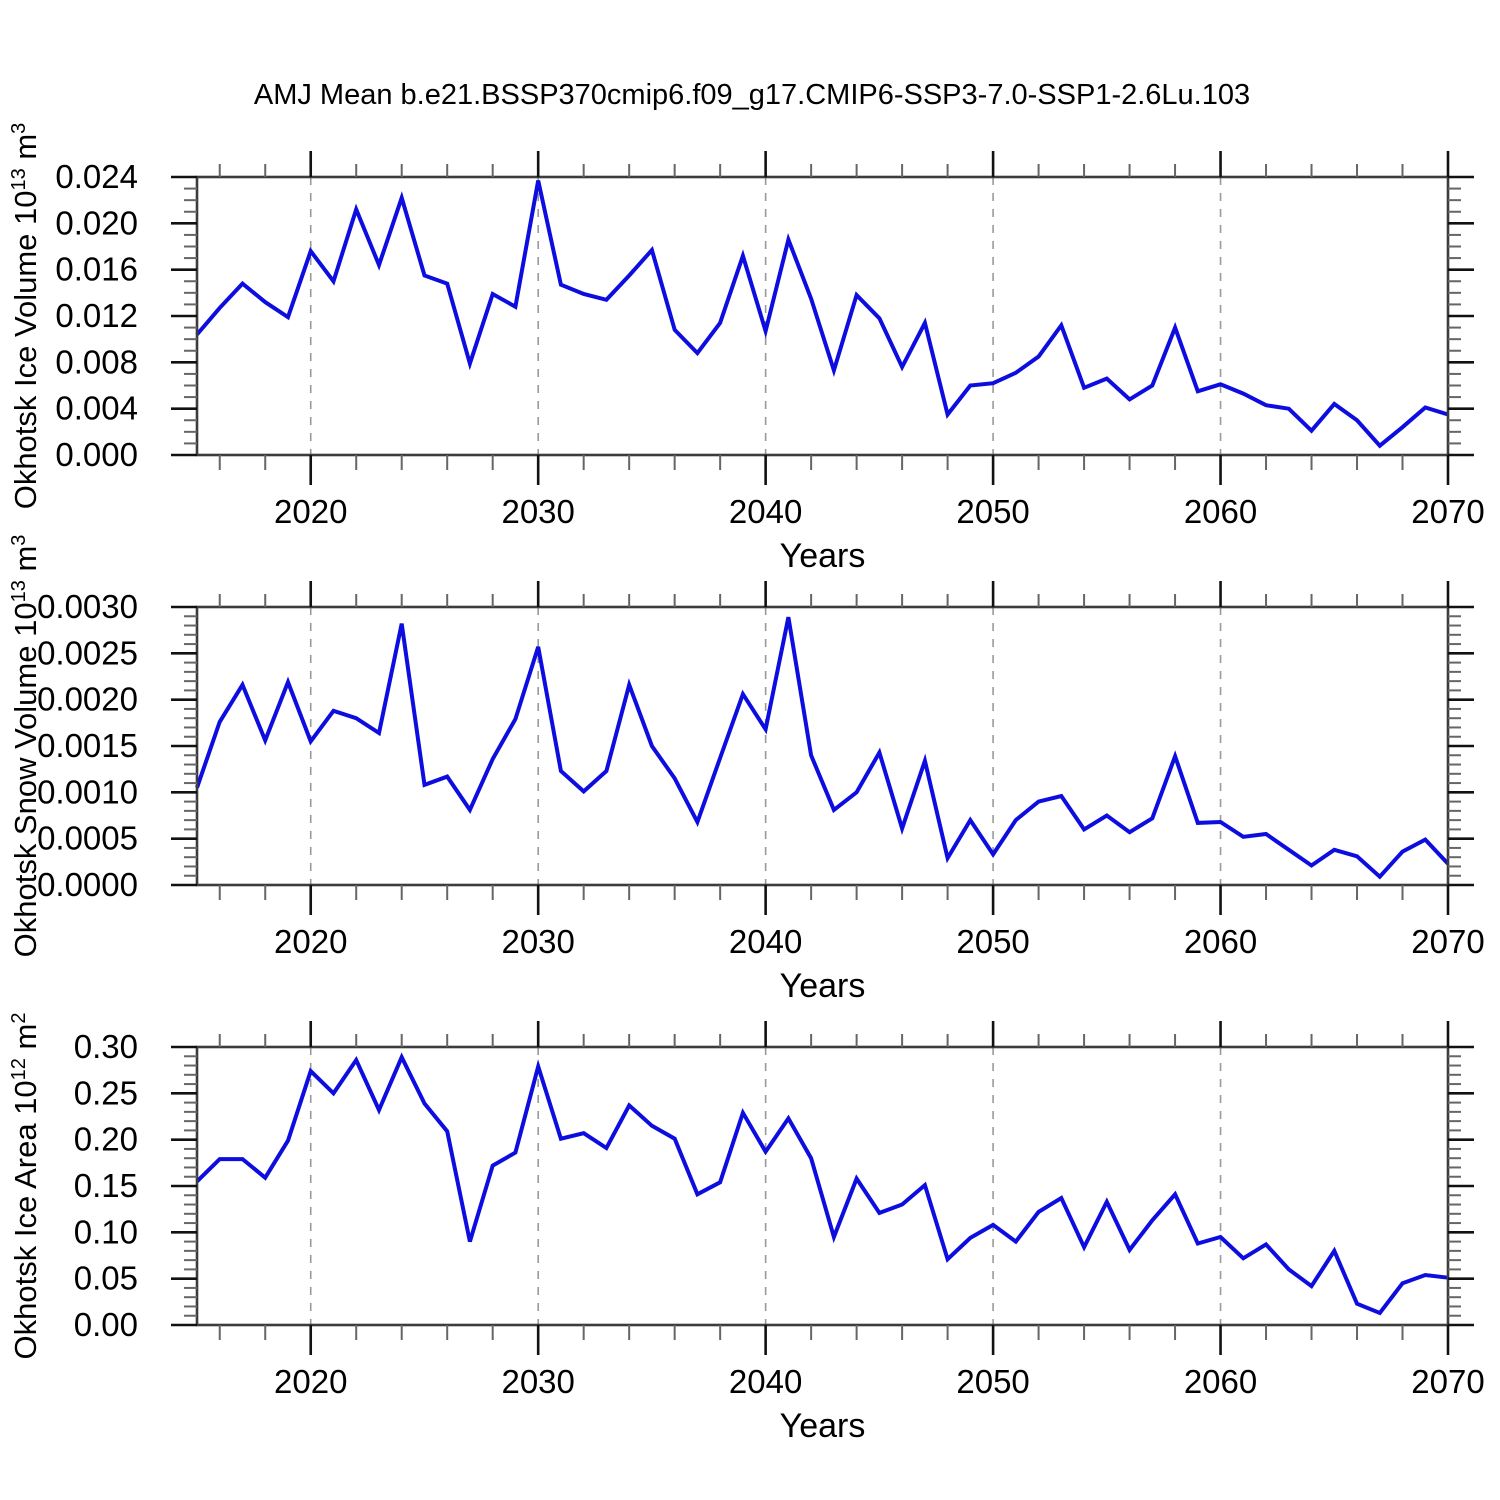 This screenshot has height=1500, width=1500. What do you see at coordinates (106, 1231) in the screenshot?
I see `y-axis-tick-label: 0.10` at bounding box center [106, 1231].